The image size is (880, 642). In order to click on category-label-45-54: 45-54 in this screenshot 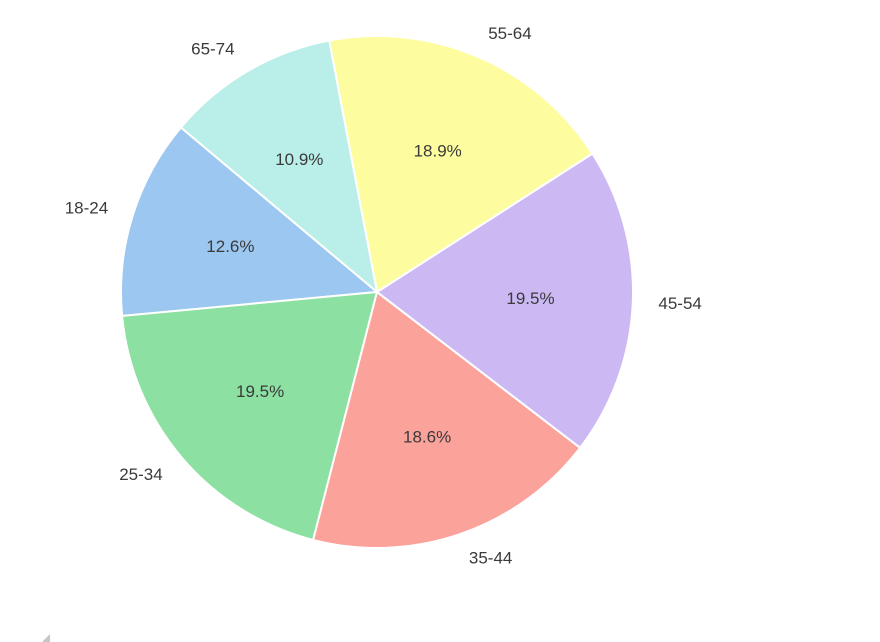, I will do `click(679, 303)`.